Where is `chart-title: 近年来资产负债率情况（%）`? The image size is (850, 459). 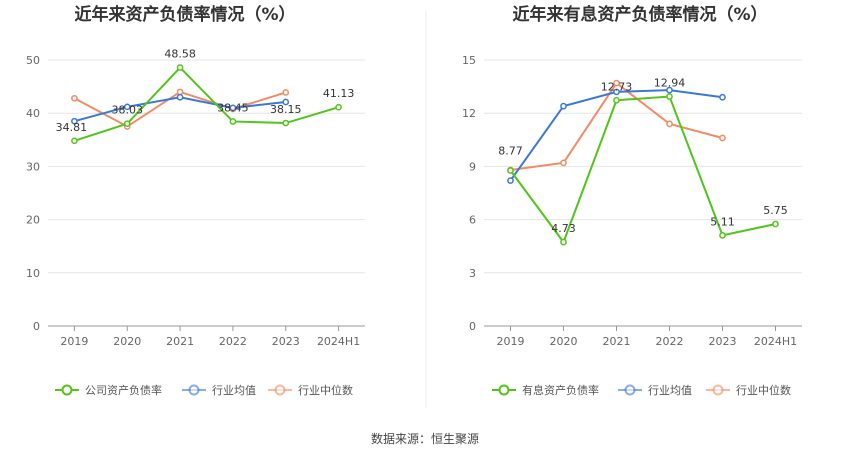
chart-title: 近年来资产负债率情况（%） is located at coordinates (184, 14).